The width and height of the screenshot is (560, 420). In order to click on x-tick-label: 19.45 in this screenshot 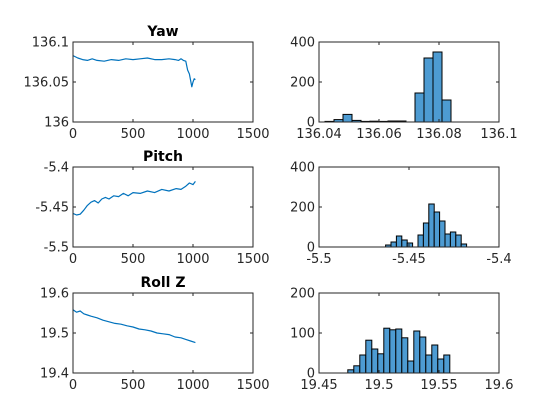, I will do `click(318, 385)`.